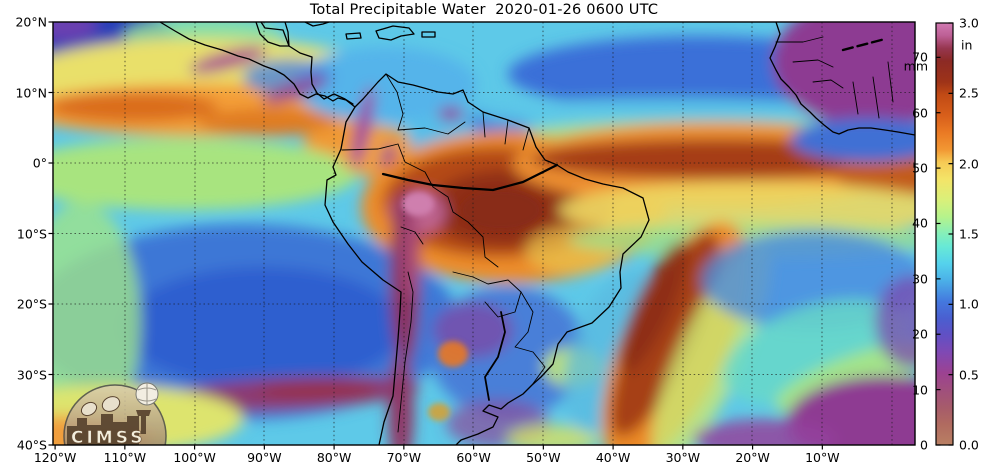  What do you see at coordinates (969, 164) in the screenshot?
I see `colorbar-in-tick-label: 2.0` at bounding box center [969, 164].